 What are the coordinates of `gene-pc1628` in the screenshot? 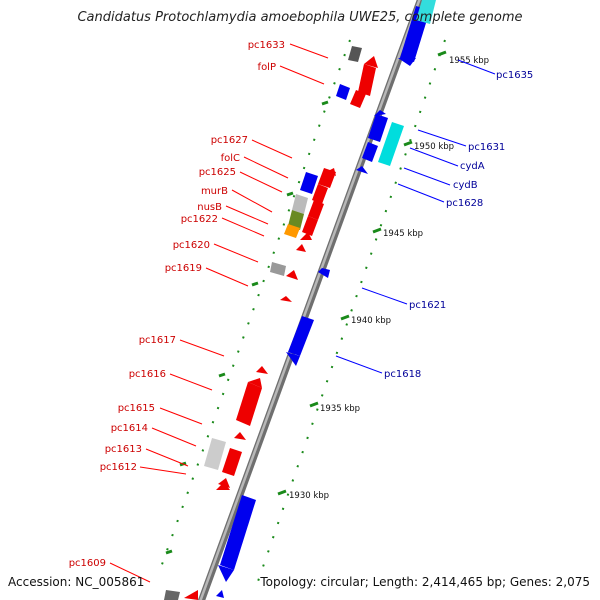 It's located at (362, 170).